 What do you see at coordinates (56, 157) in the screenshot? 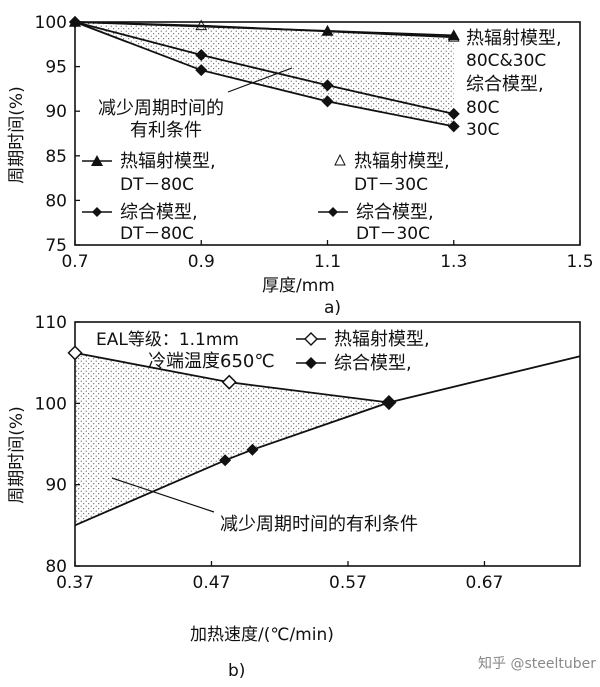
I see `y-tick-label: 85` at bounding box center [56, 157].